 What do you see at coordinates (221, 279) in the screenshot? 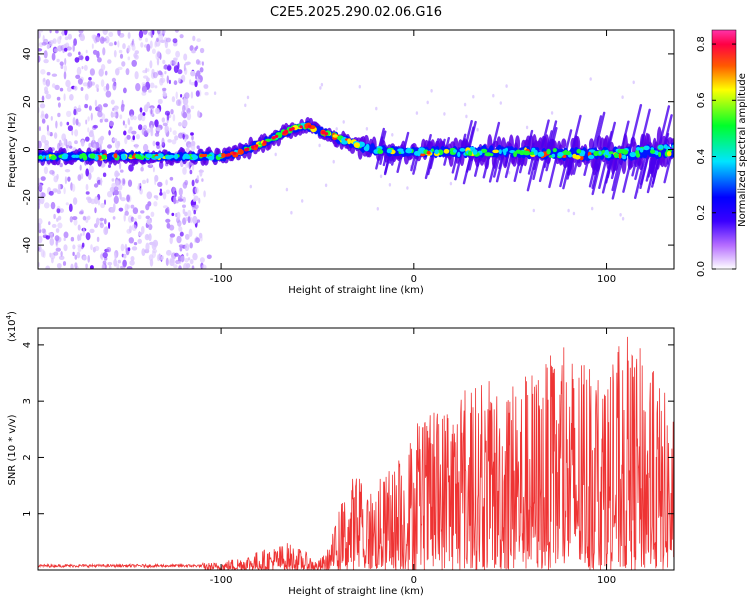
I see `x-tick-label: -100` at bounding box center [221, 279].